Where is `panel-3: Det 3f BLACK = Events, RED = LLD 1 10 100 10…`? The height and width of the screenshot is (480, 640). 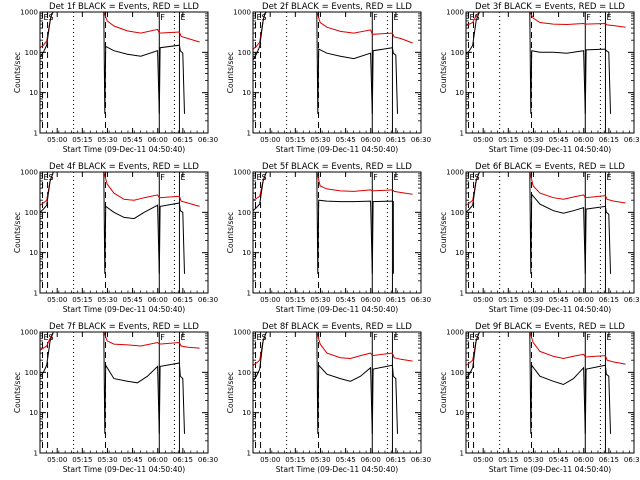 panel-3: Det 3f BLACK = Events, RED = LLD 1 10 100 10… is located at coordinates (539, 78).